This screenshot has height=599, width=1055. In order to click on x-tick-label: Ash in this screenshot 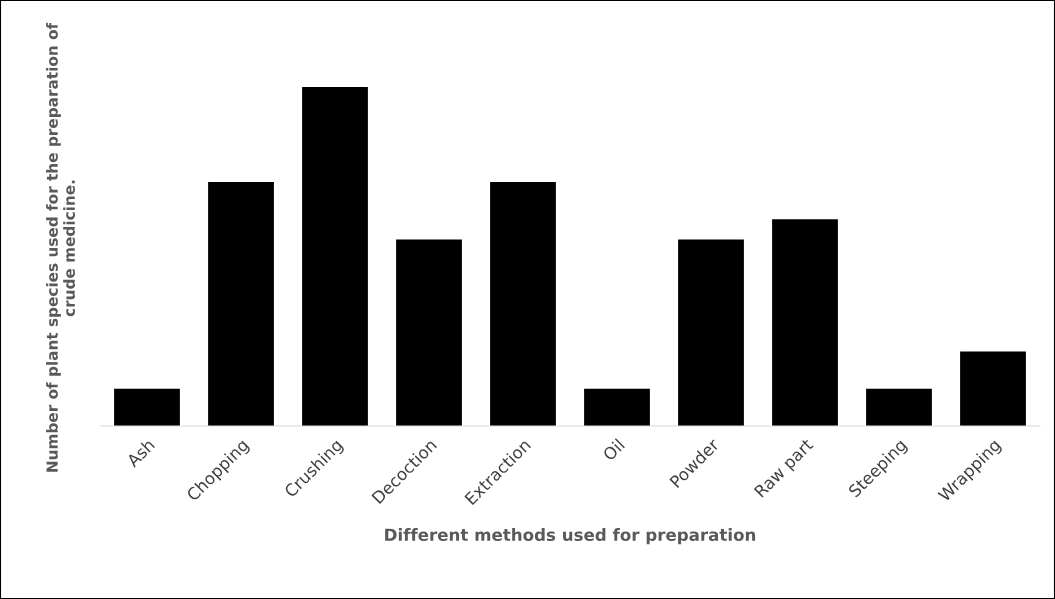, I will do `click(140, 453)`.